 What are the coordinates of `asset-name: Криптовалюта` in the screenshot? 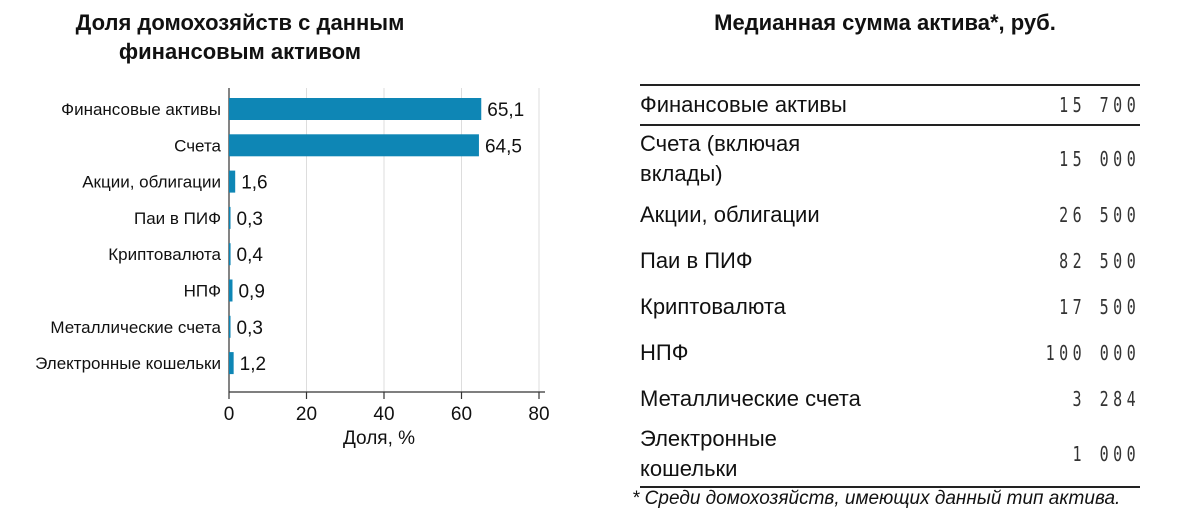 It's located at (713, 306).